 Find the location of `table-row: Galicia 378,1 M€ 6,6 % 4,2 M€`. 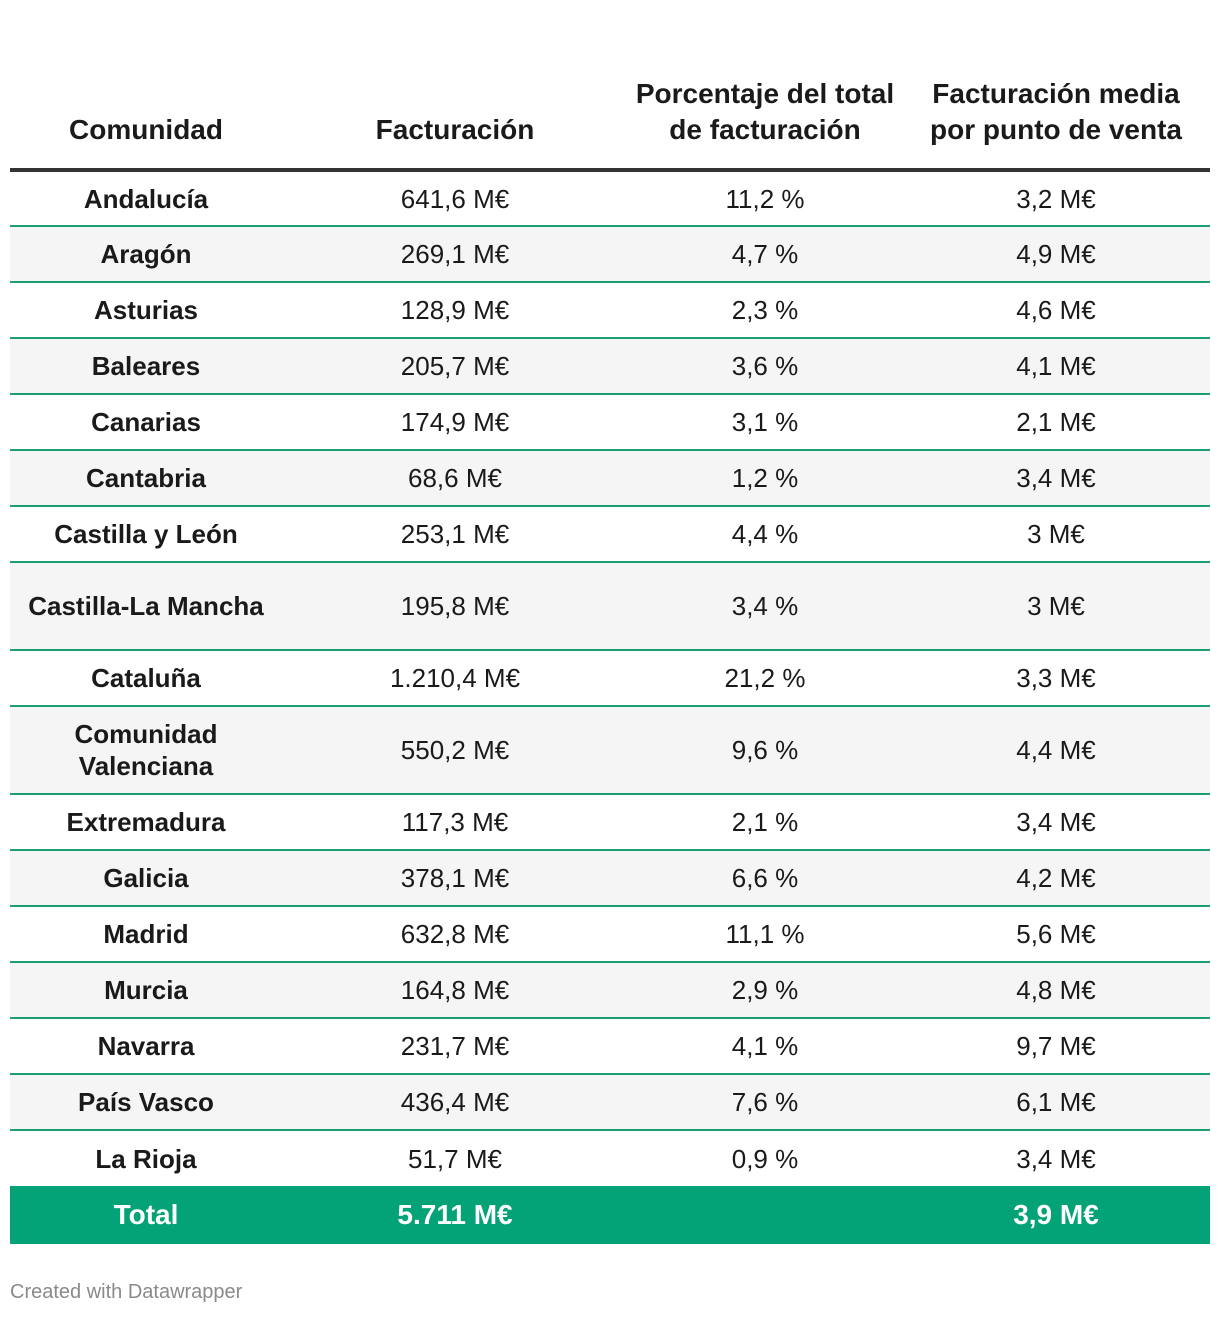

table-row: Galicia 378,1 M€ 6,6 % 4,2 M€ is located at coordinates (610, 878).